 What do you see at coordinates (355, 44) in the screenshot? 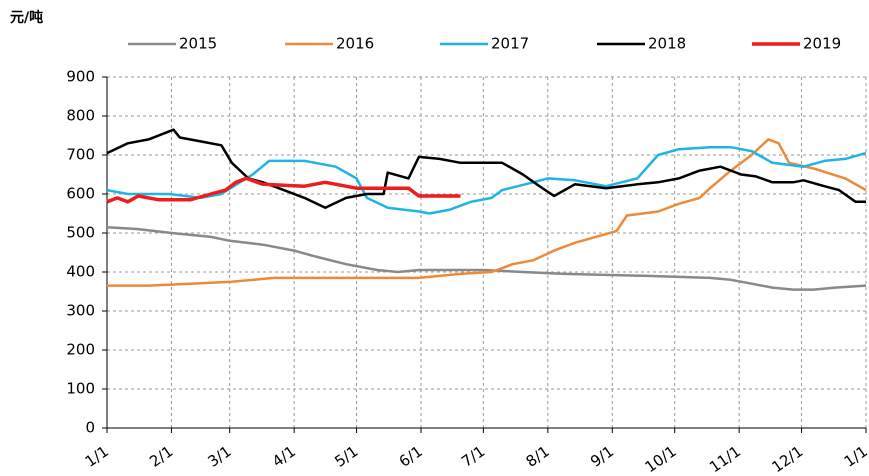
I see `legend-label: 2016` at bounding box center [355, 44].